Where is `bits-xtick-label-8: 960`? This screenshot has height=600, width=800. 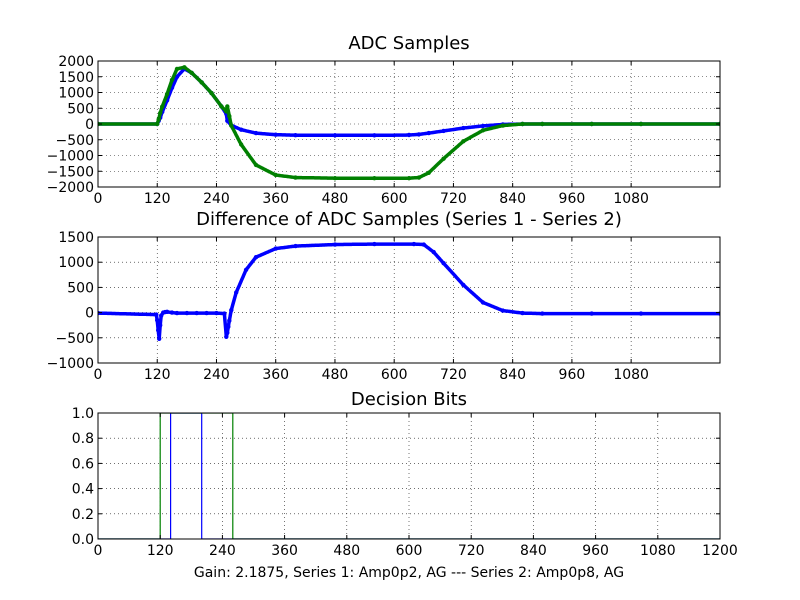
bits-xtick-label-8: 960 is located at coordinates (595, 551).